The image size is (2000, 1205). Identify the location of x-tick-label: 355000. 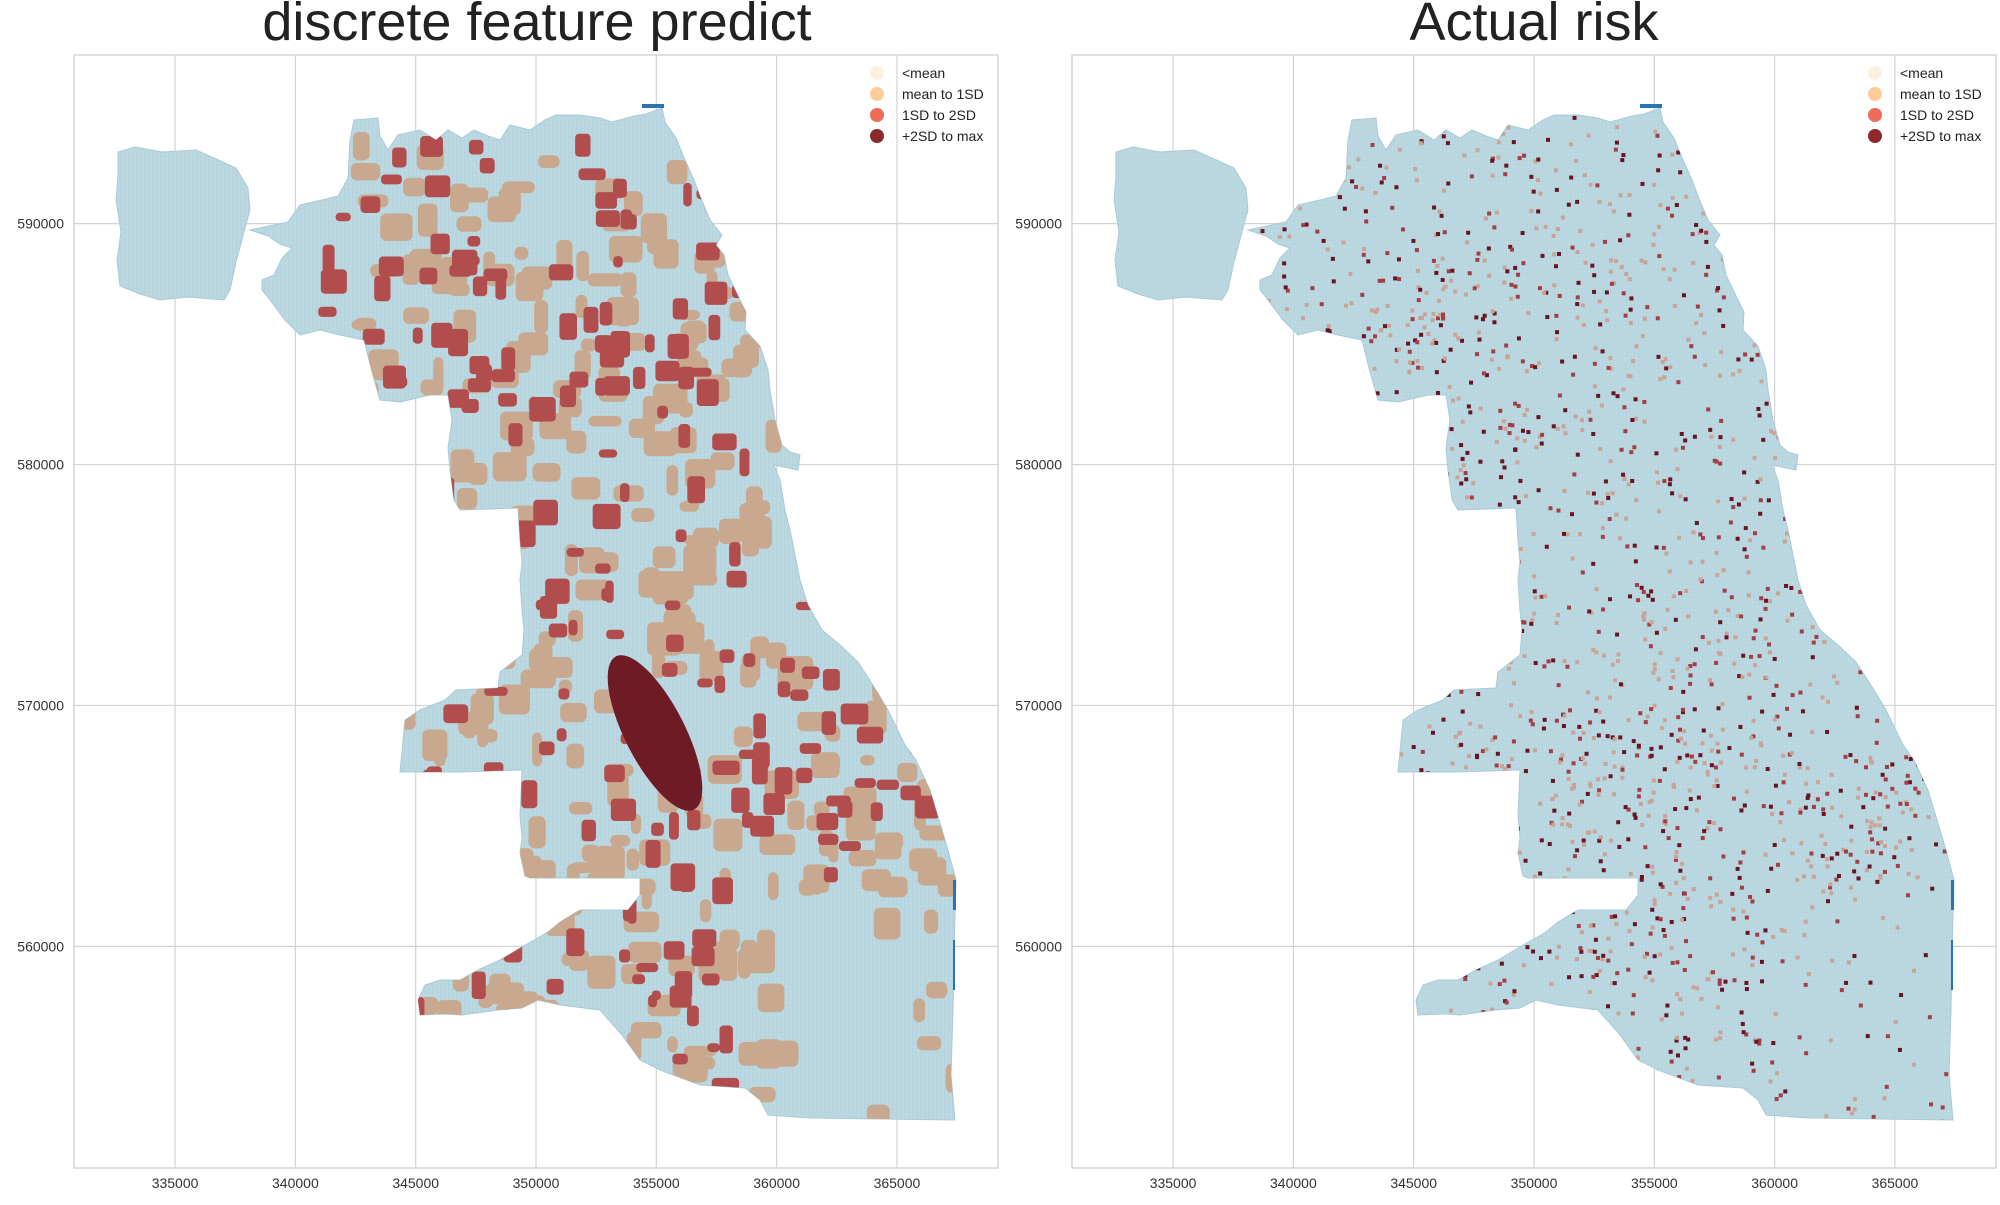
(656, 1183).